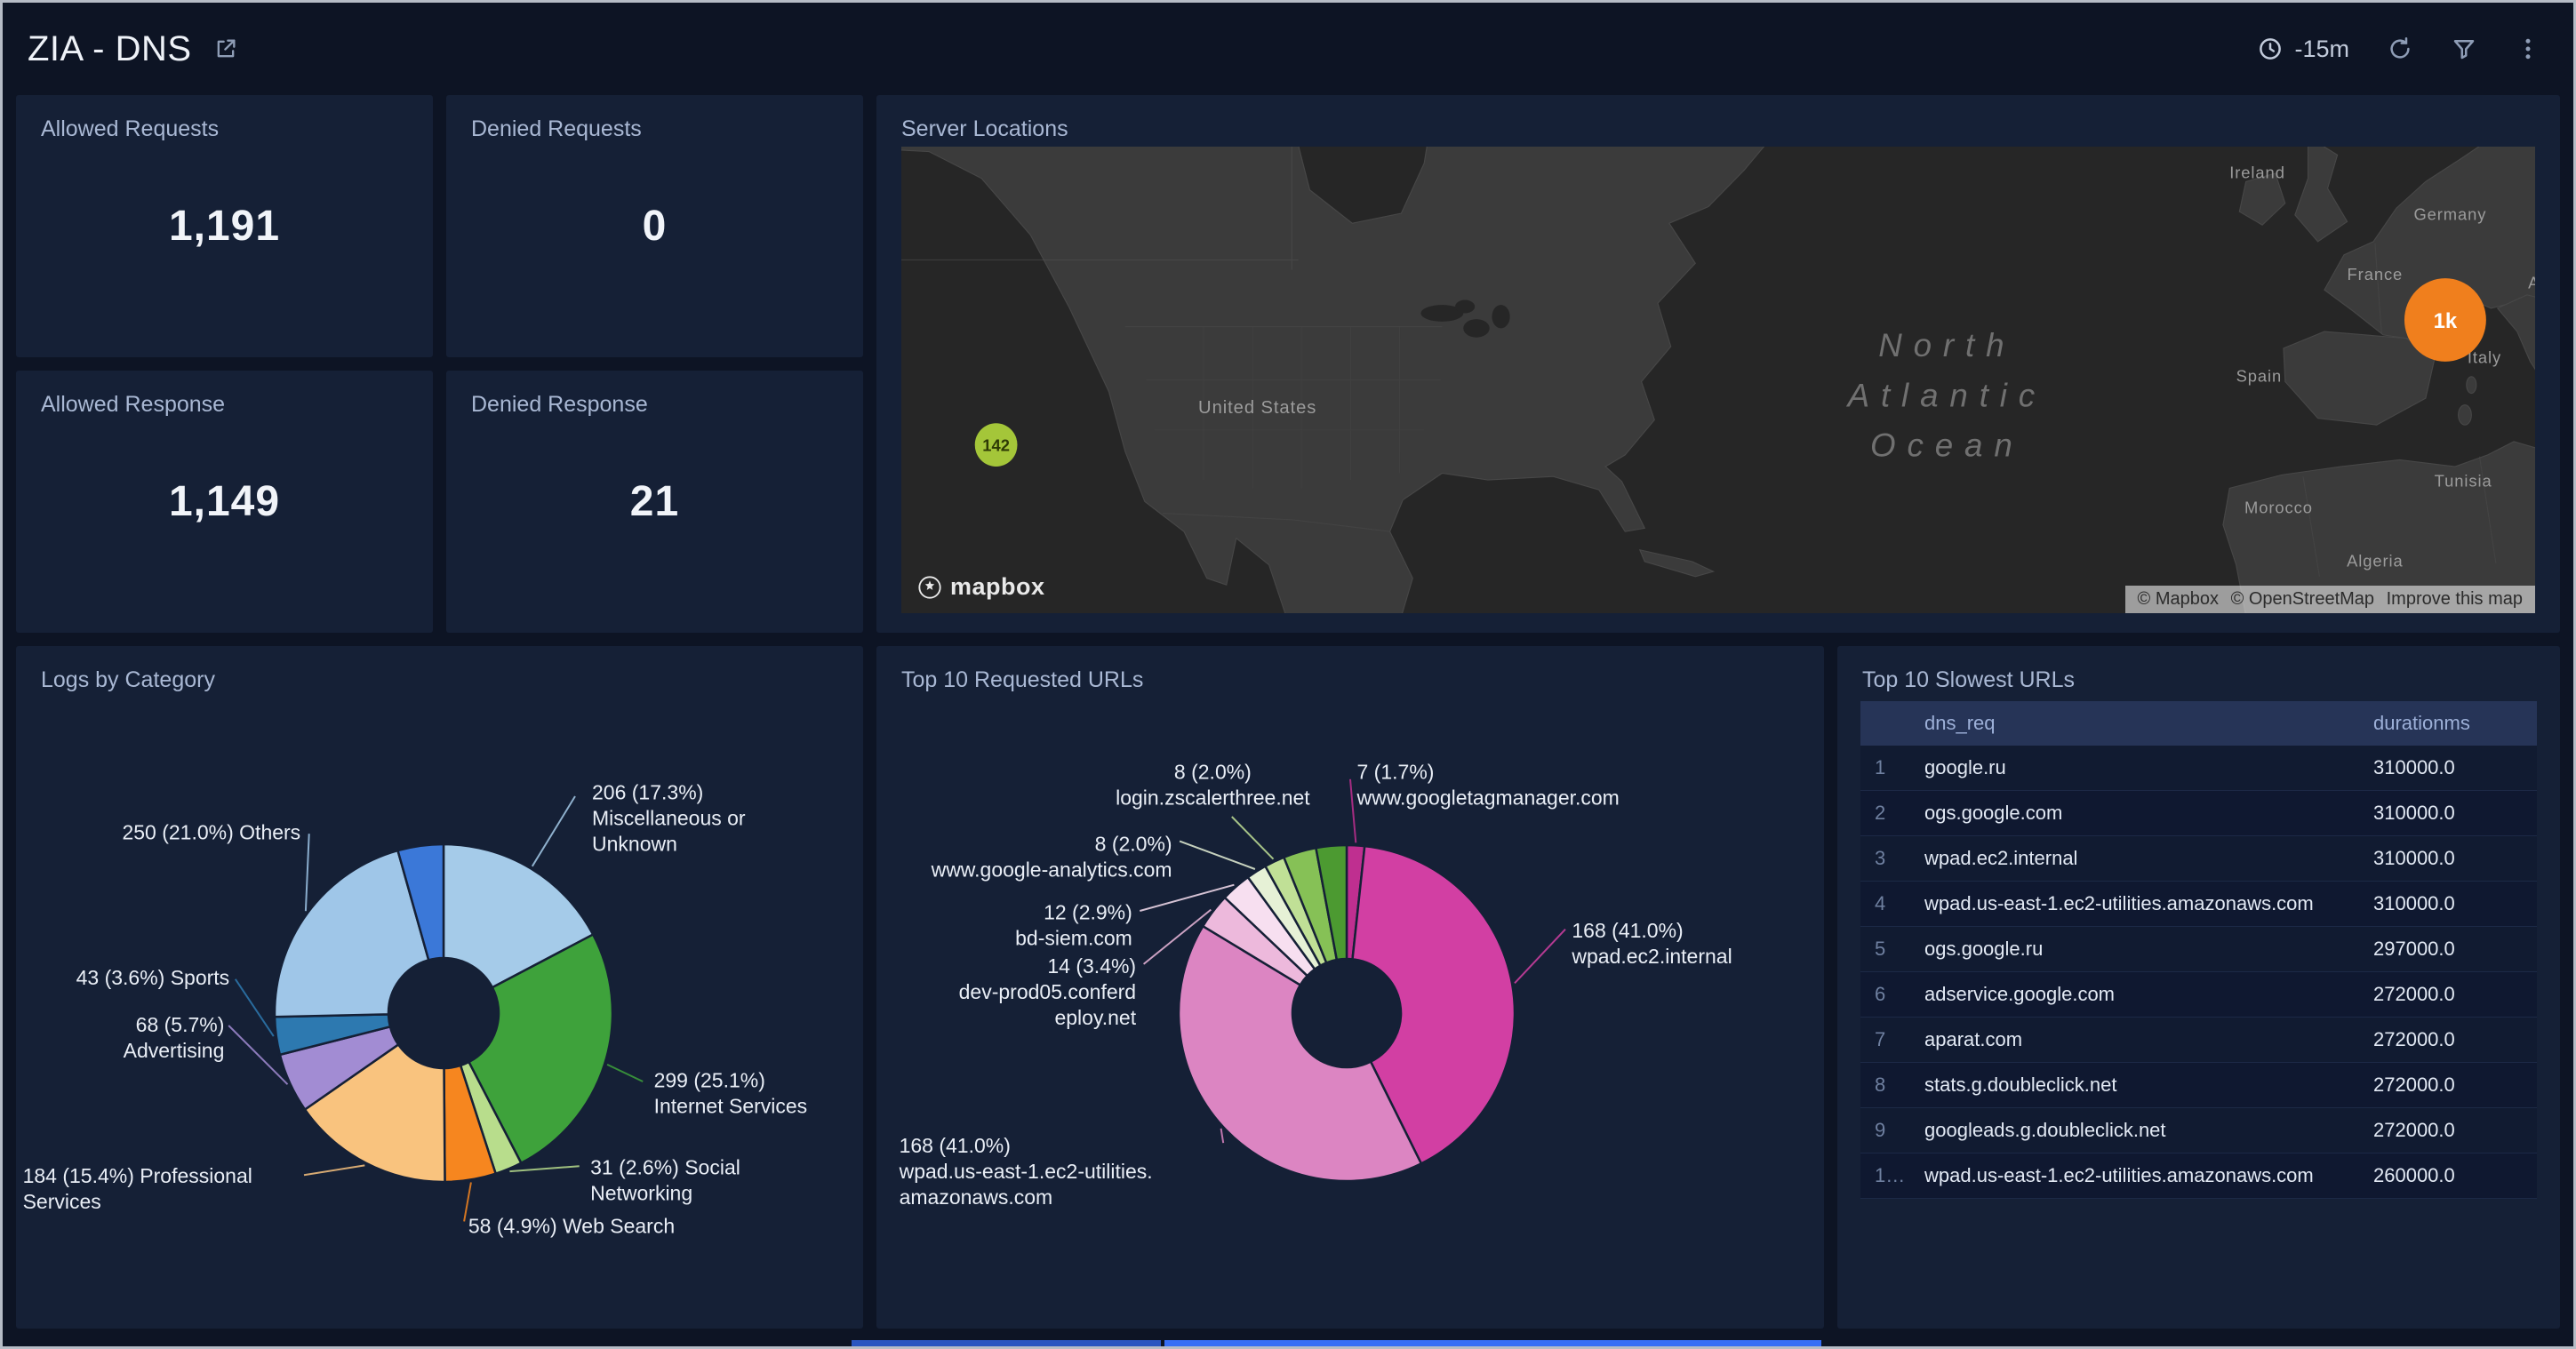  Describe the element at coordinates (225, 48) in the screenshot. I see `open-in-new-icon` at that location.